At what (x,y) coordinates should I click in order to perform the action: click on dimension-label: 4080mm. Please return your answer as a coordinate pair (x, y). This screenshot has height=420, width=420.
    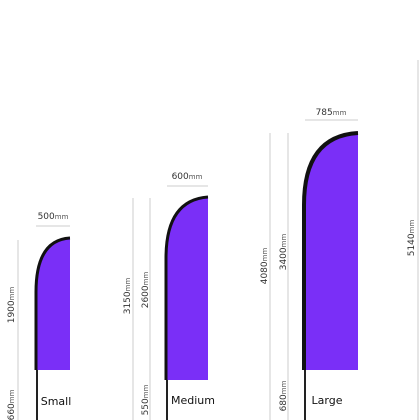
    Looking at the image, I should click on (265, 266).